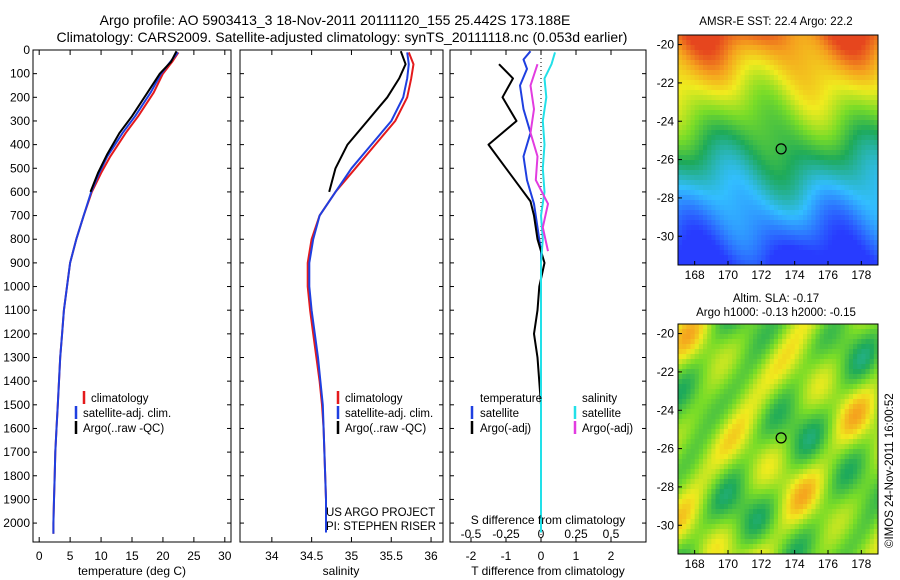 Image resolution: width=900 pixels, height=580 pixels. Describe the element at coordinates (666, 487) in the screenshot. I see `map-lat-tick-label: -28` at that location.